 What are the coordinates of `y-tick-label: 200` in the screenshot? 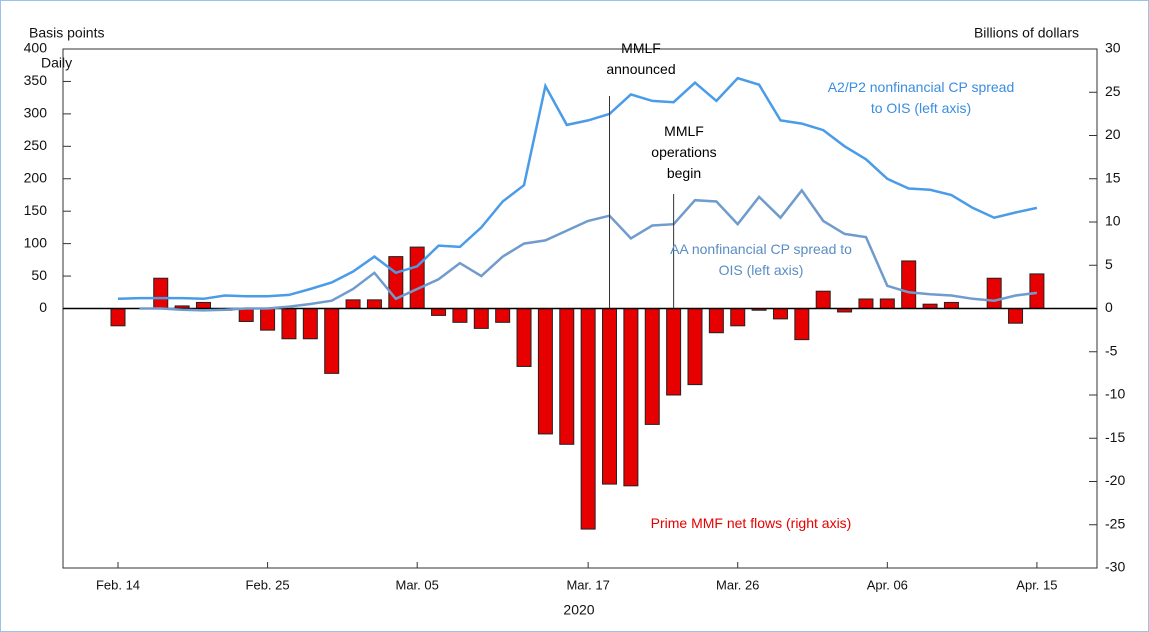 It's located at (36, 177).